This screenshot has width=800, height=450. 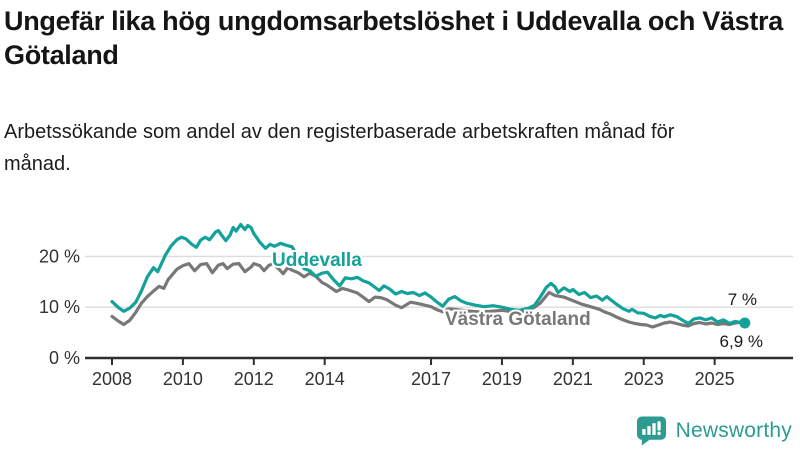 I want to click on x-tick-label: 2012, so click(x=254, y=379).